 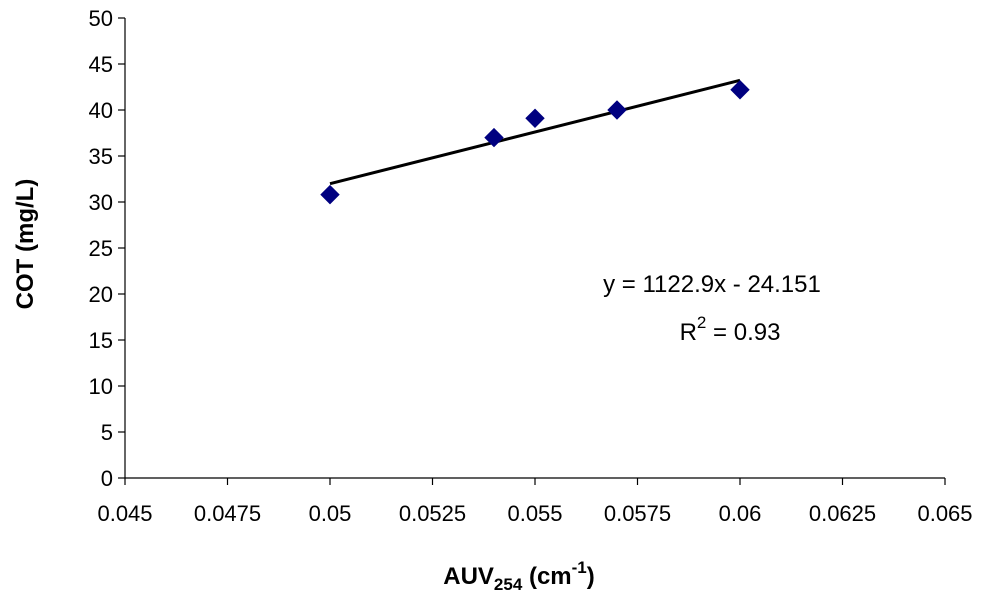 What do you see at coordinates (508, 584) in the screenshot?
I see `x-axis-title-subscript: 254` at bounding box center [508, 584].